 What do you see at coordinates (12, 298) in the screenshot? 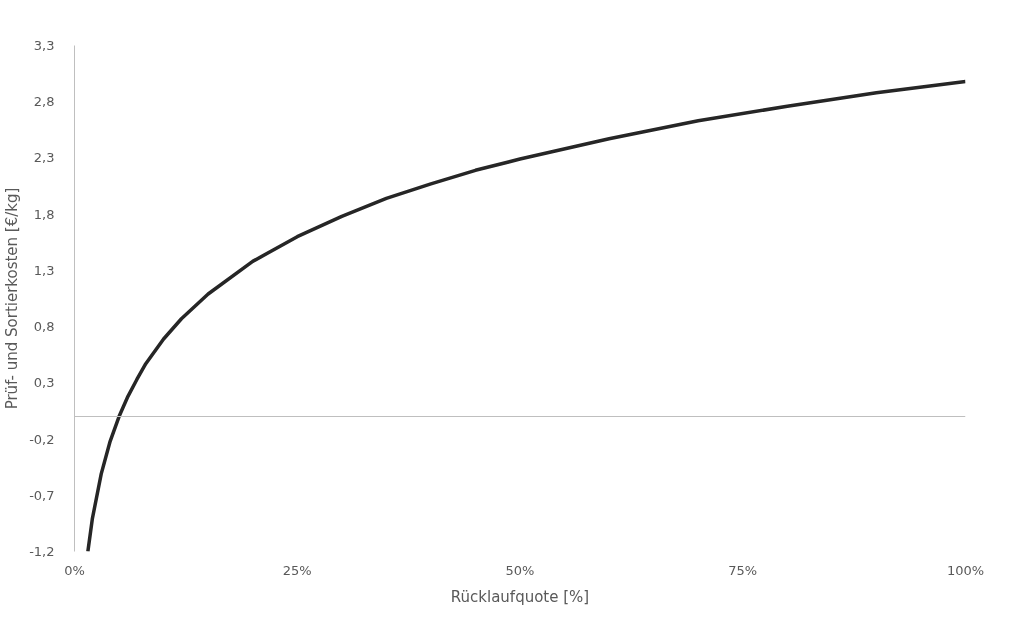
I see `y-axis-title: Prüf- und Sortierkosten [€/kg]` at bounding box center [12, 298].